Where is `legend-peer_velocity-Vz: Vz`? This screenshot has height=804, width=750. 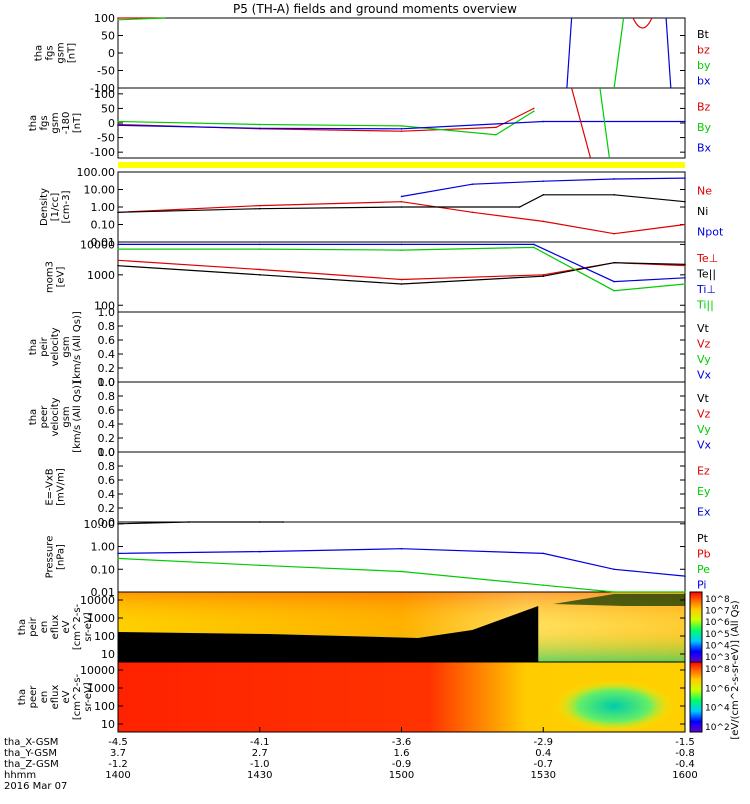 legend-peer_velocity-Vz: Vz is located at coordinates (704, 413).